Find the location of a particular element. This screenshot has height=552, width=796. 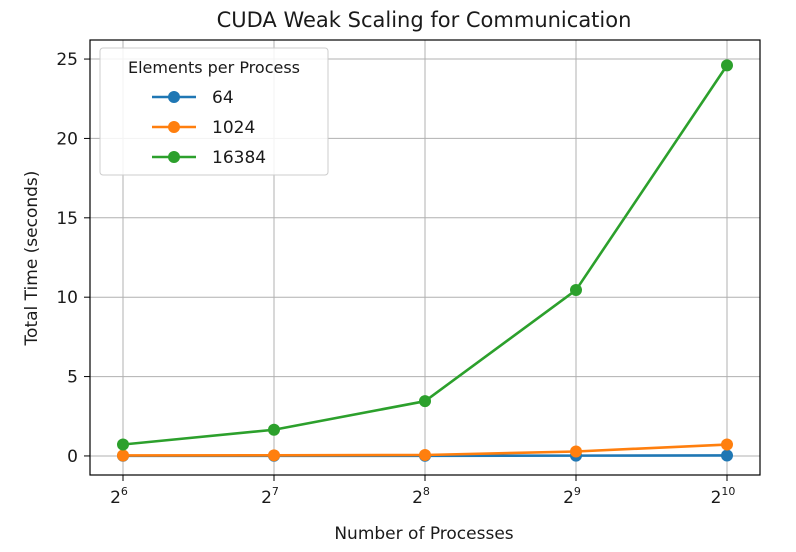

y-tick-label: 20 is located at coordinates (67, 139).